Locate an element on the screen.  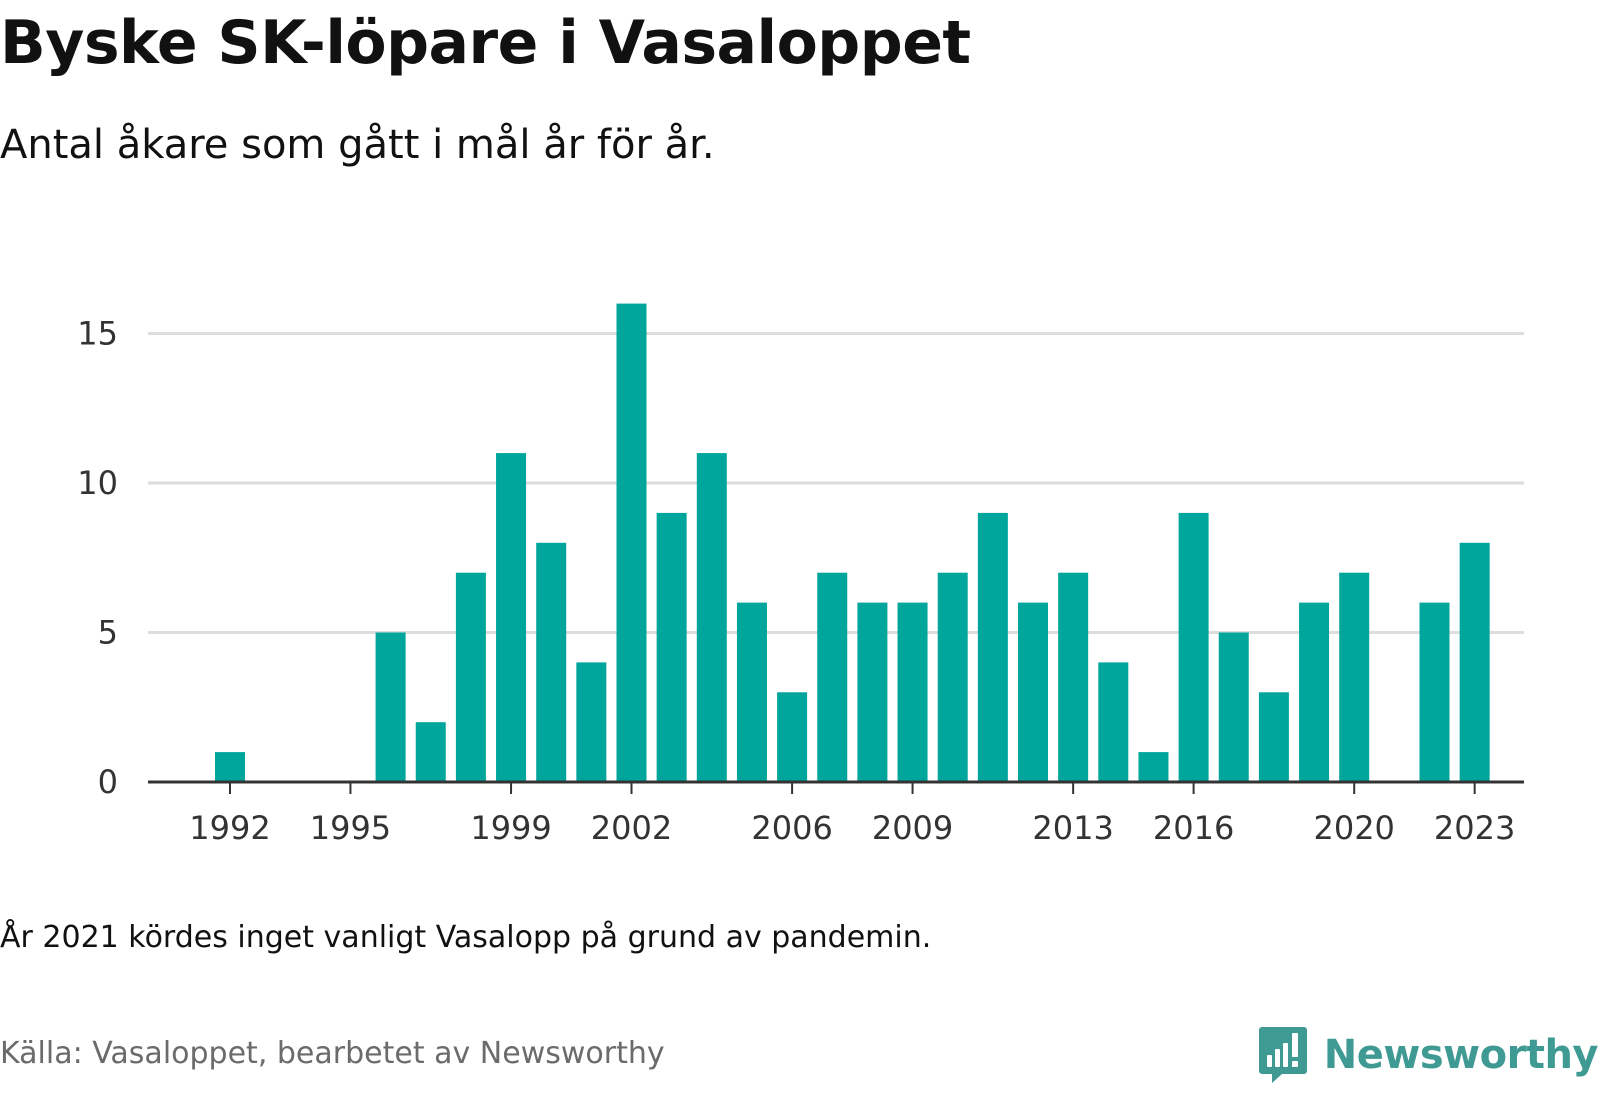
chart-subtitle: Antal åkare som gått i mål år för år. is located at coordinates (357, 145).